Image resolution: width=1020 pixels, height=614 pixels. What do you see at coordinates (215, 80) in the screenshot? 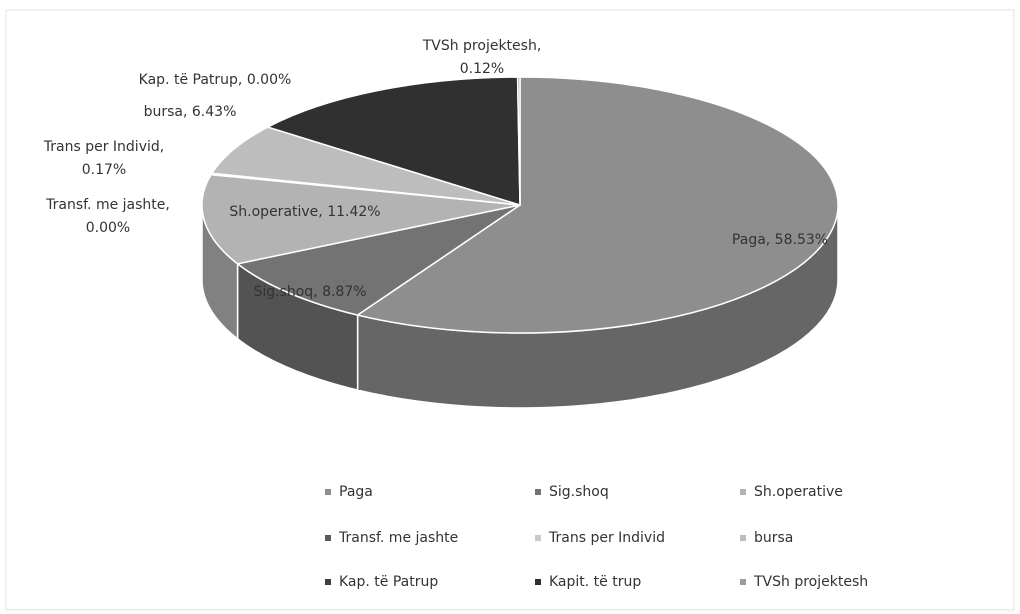
I see `data-label: Kap. të Patrup, 0.00%` at bounding box center [215, 80].